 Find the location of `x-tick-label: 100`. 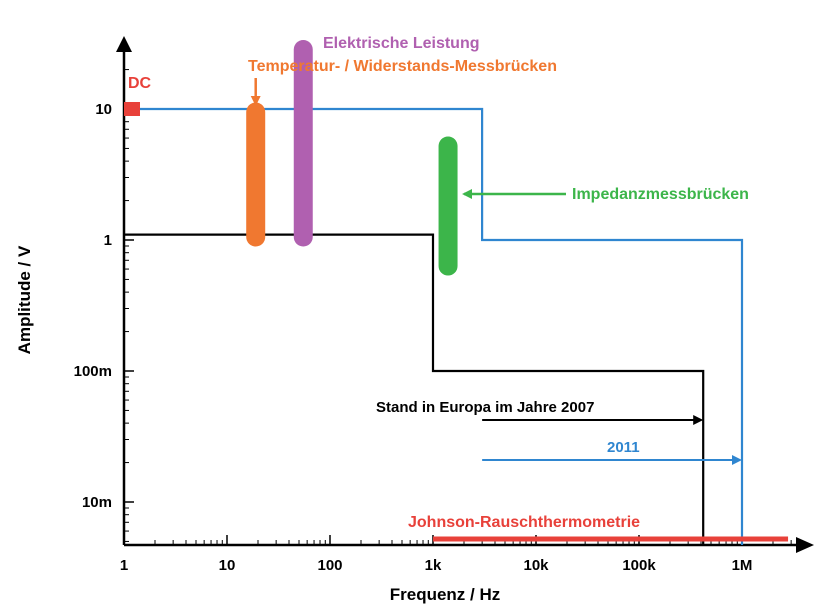

x-tick-label: 100 is located at coordinates (329, 565).